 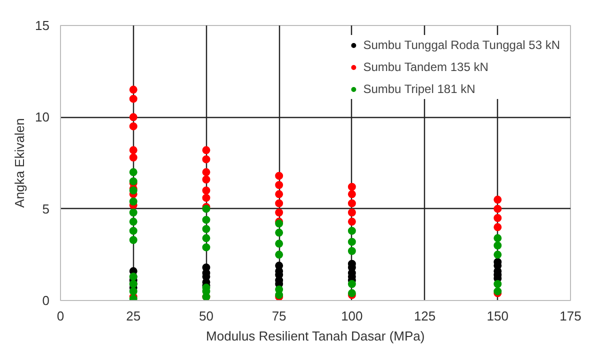 I want to click on y-tick-label: 0, so click(x=46, y=300).